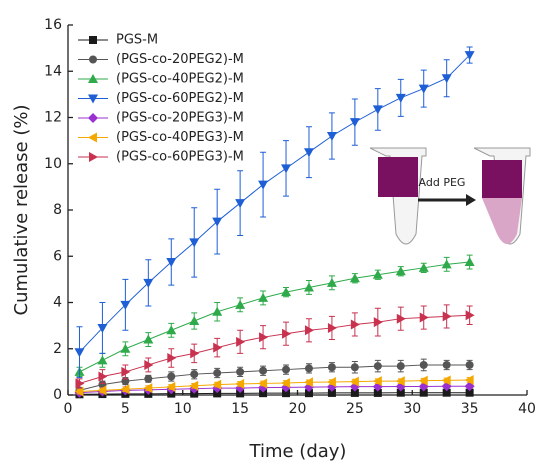 This screenshot has width=541, height=465. What do you see at coordinates (53, 164) in the screenshot?
I see `y-tick-label: 10` at bounding box center [53, 164].